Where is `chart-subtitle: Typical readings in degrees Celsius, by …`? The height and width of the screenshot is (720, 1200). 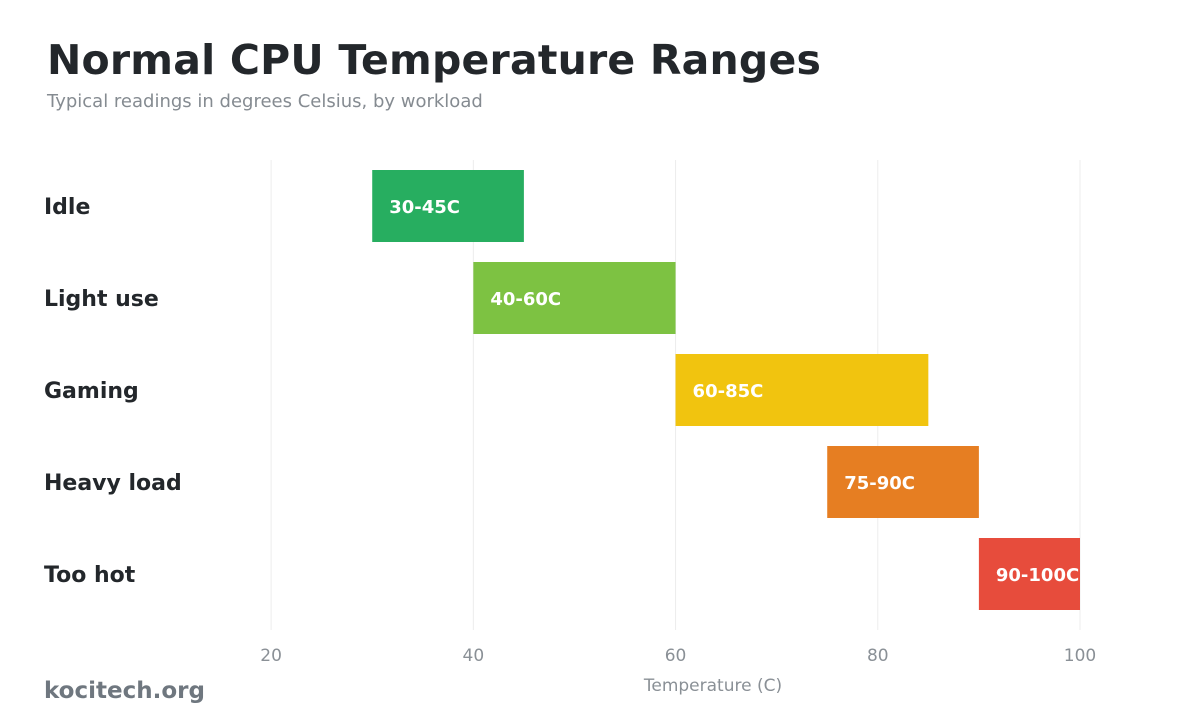
chart-subtitle: Typical readings in degrees Celsius, by … is located at coordinates (265, 101).